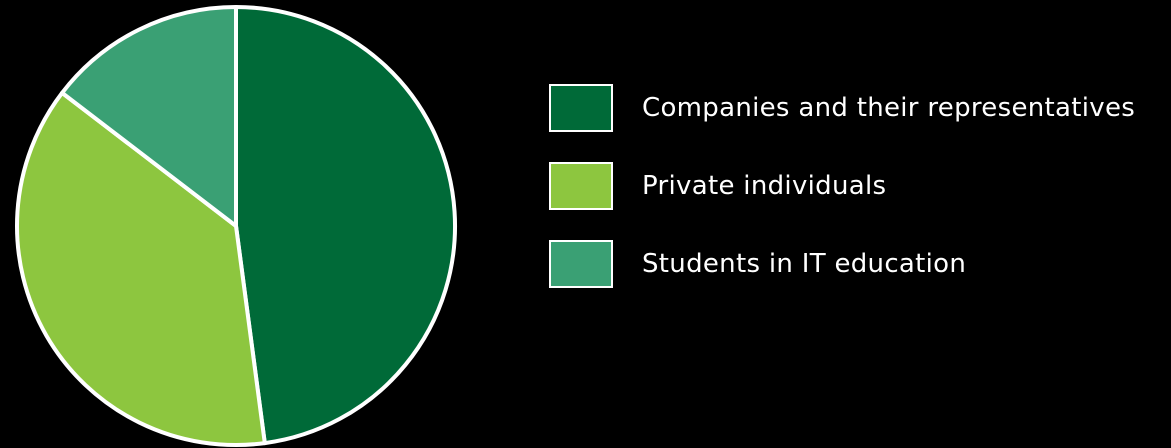  I want to click on legend-item-students: Students in IT education, so click(859, 266).